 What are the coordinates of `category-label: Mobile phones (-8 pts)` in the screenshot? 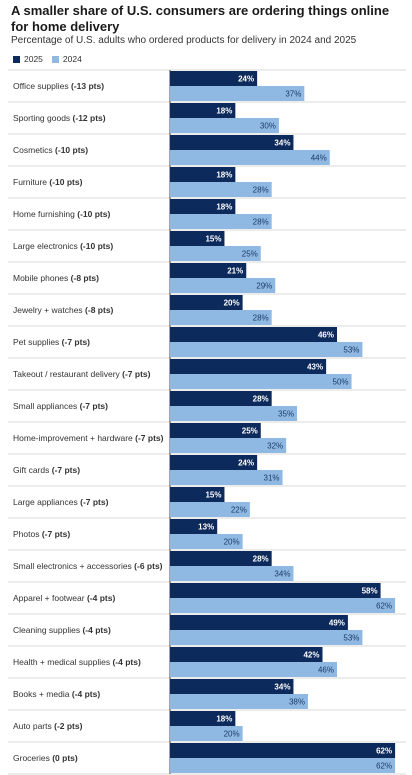 It's located at (56, 278).